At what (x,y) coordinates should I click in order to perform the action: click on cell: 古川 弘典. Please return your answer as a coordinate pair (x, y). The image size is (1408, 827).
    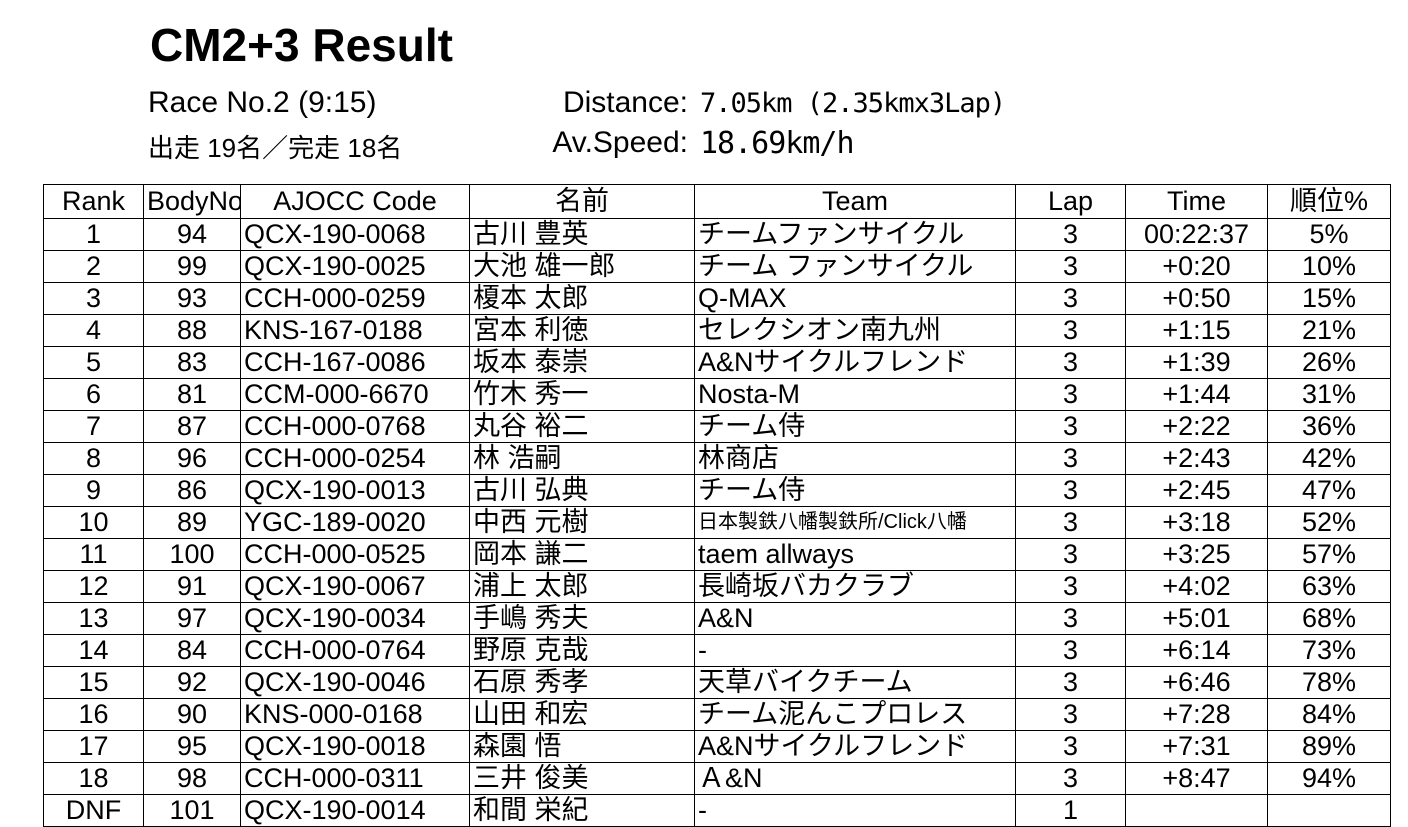
    Looking at the image, I should click on (582, 490).